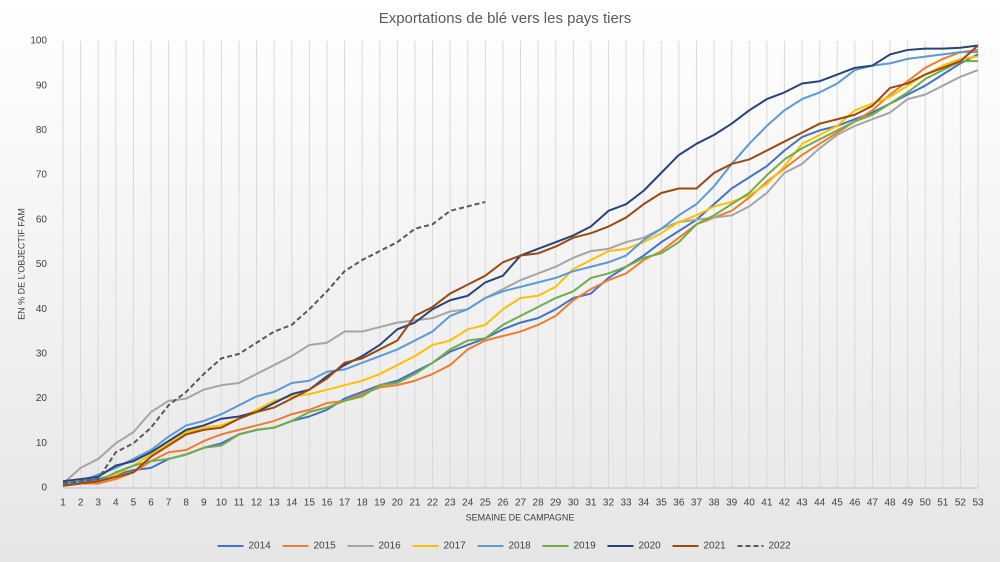 The width and height of the screenshot is (1000, 562). I want to click on legend-label: 2016, so click(390, 546).